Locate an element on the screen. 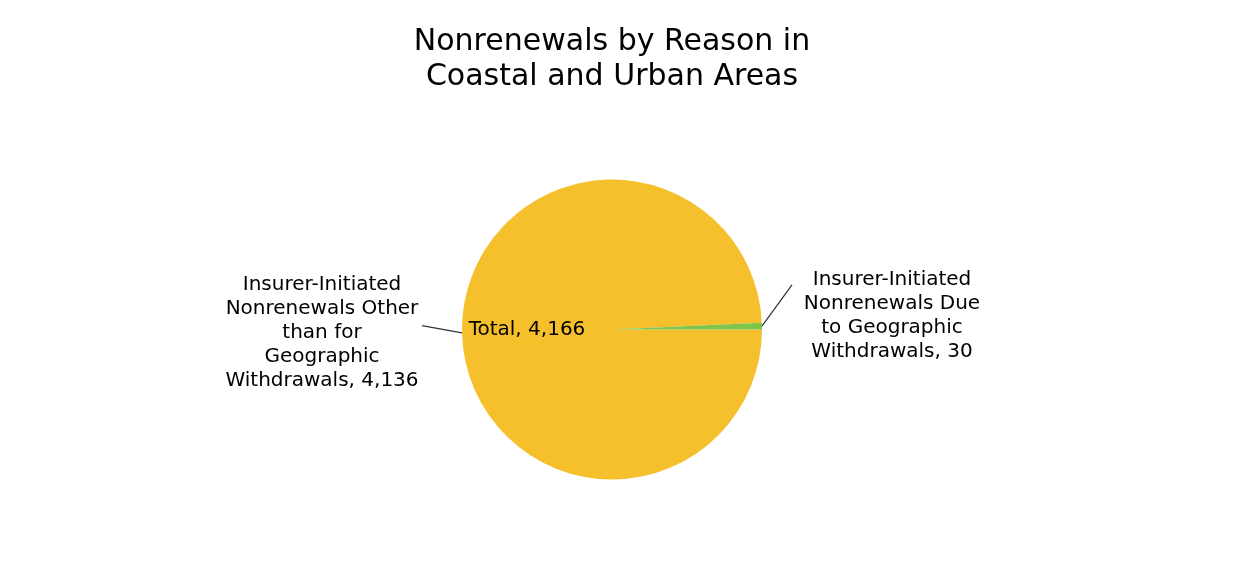  text: Total, 4,166 is located at coordinates (526, 327).